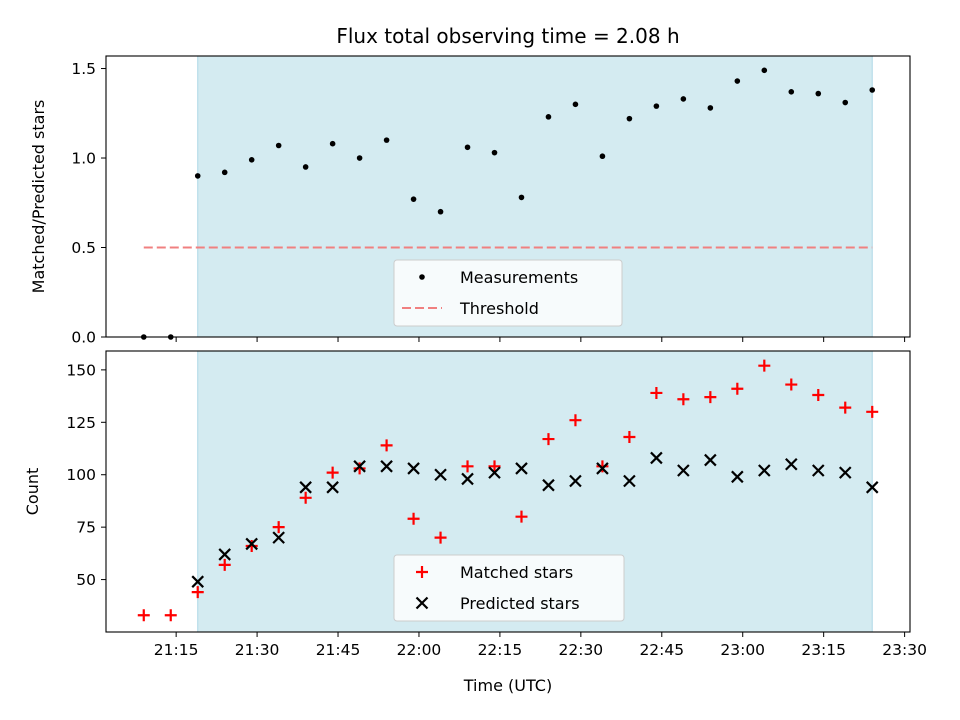  I want to click on x-tick-label: 23:30, so click(904, 650).